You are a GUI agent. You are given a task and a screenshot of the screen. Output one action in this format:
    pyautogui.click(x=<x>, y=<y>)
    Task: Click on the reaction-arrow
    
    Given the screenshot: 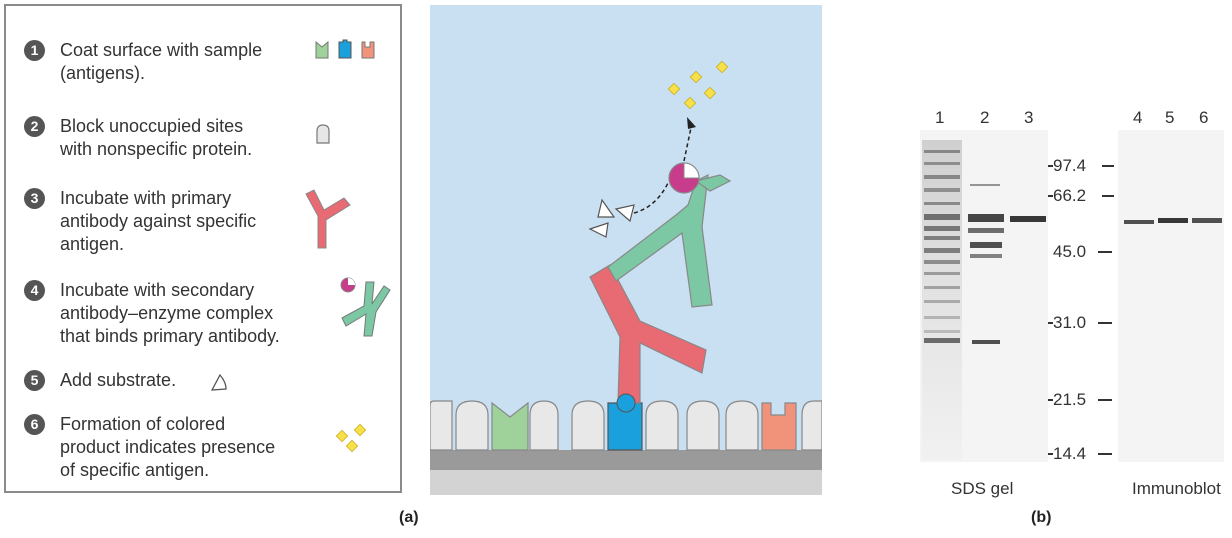 What is the action you would take?
    pyautogui.click(x=651, y=198)
    